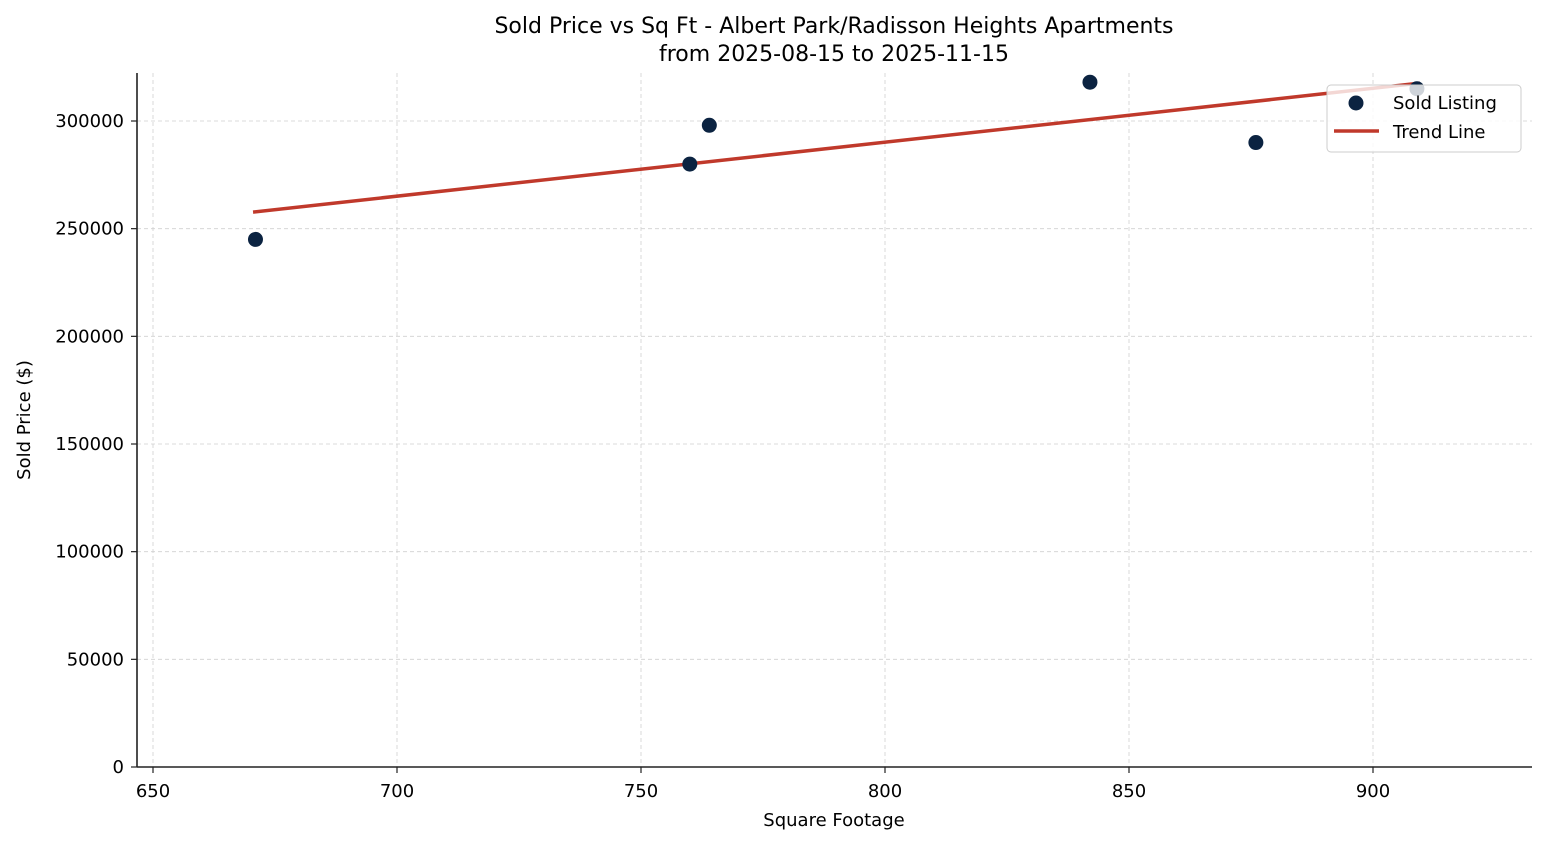 The width and height of the screenshot is (1547, 845). I want to click on x-axis-ticks: 650 700 750 800 850 900, so click(763, 784).